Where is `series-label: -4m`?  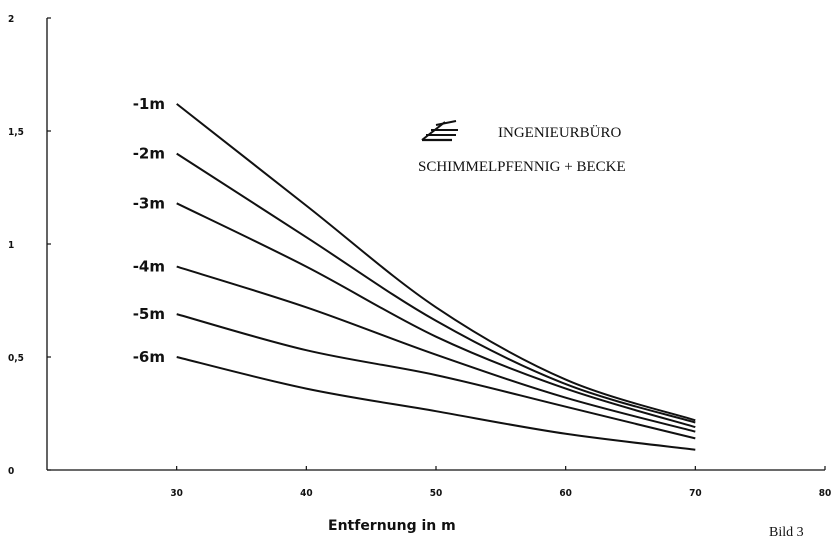
series-label: -4m is located at coordinates (149, 267).